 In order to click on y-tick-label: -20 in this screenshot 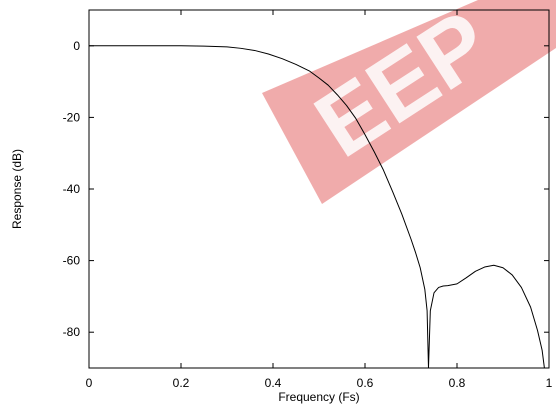, I will do `click(72, 117)`.